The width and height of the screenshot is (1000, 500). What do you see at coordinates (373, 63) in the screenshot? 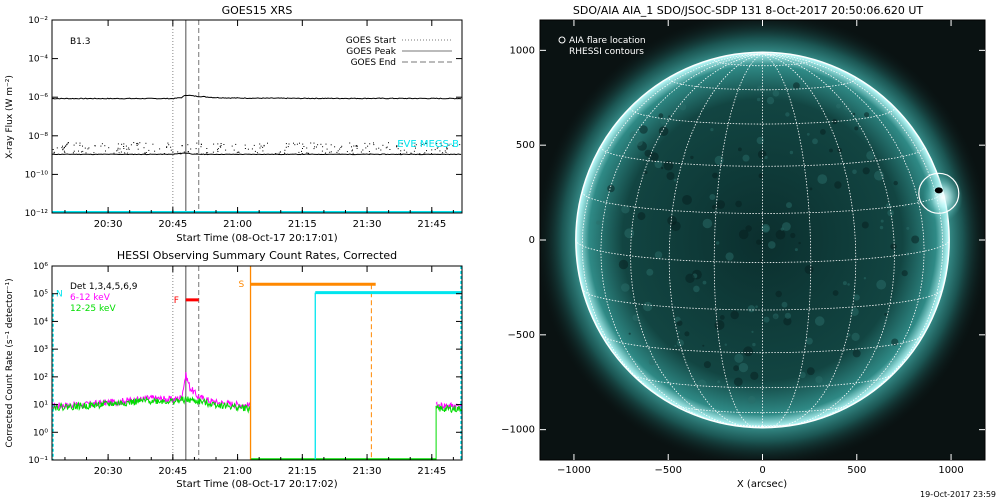
I see `goes-legend-label: GOES End` at bounding box center [373, 63].